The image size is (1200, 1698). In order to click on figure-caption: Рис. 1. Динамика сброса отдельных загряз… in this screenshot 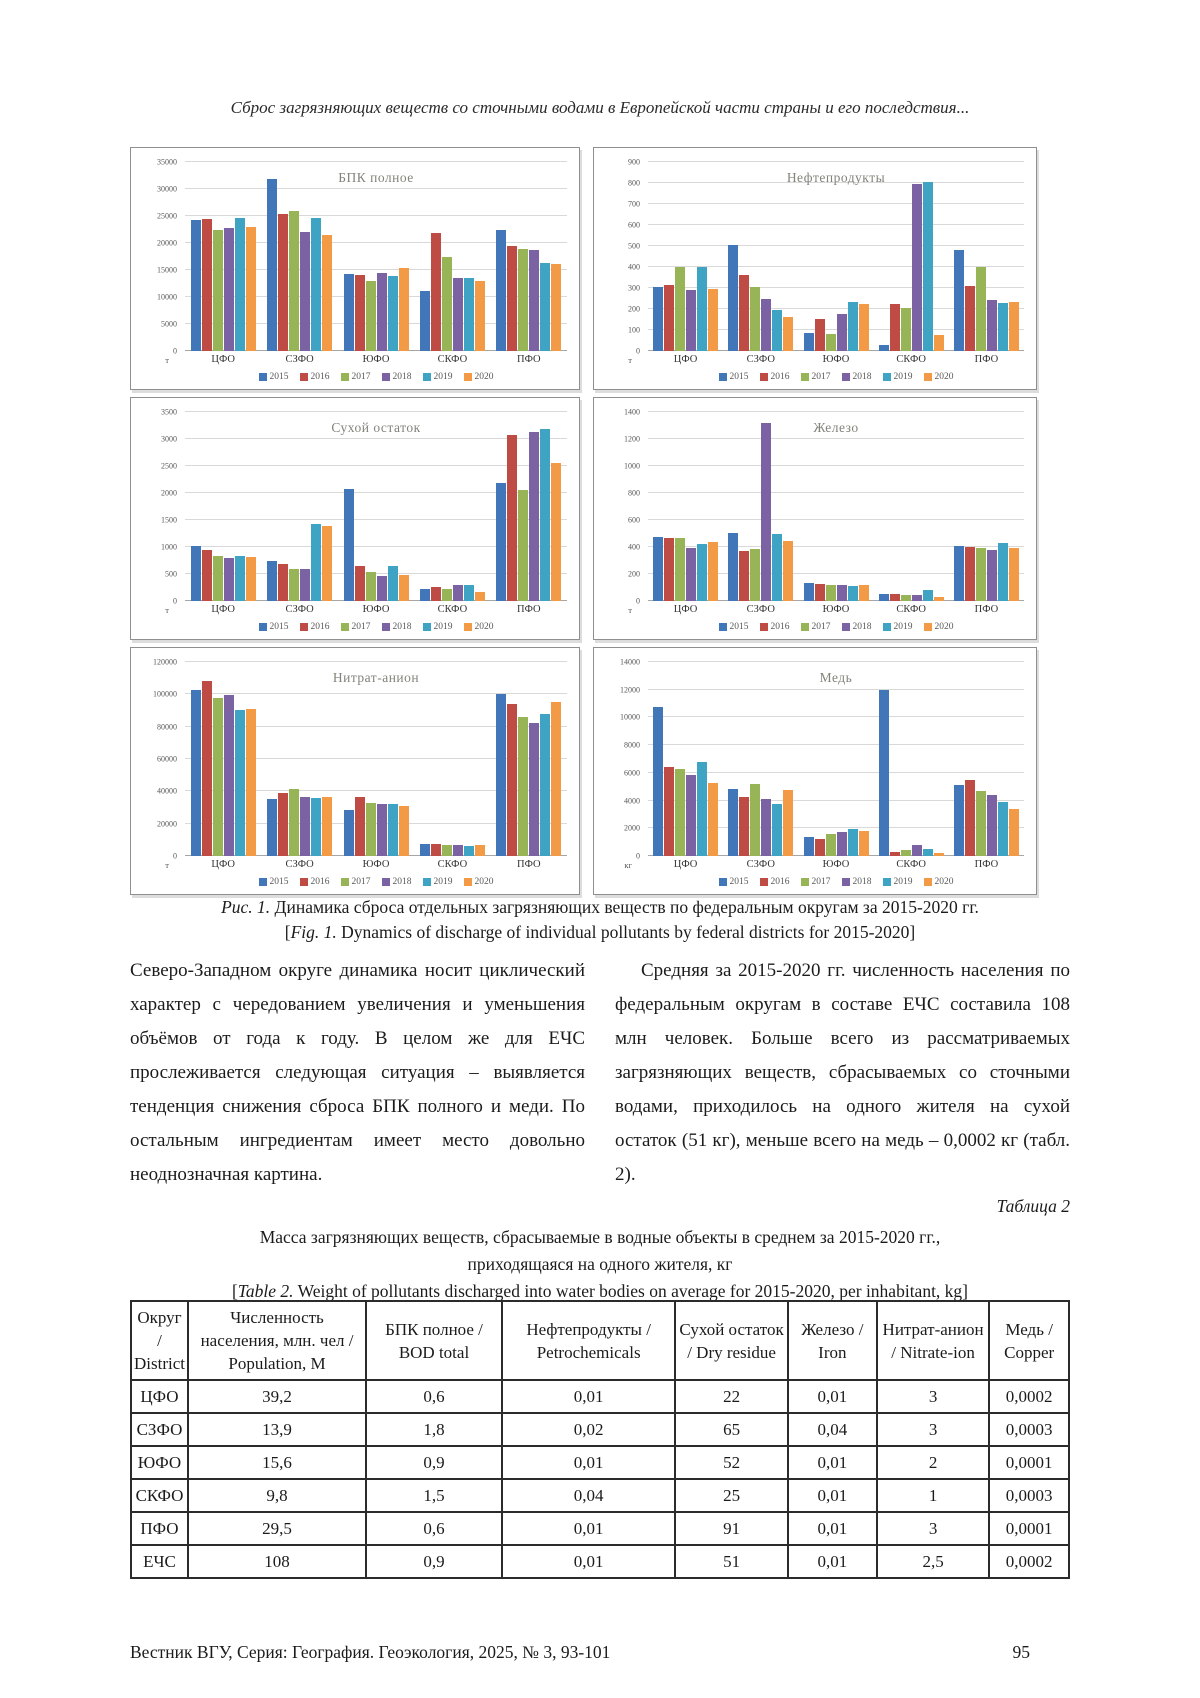, I will do `click(600, 920)`.